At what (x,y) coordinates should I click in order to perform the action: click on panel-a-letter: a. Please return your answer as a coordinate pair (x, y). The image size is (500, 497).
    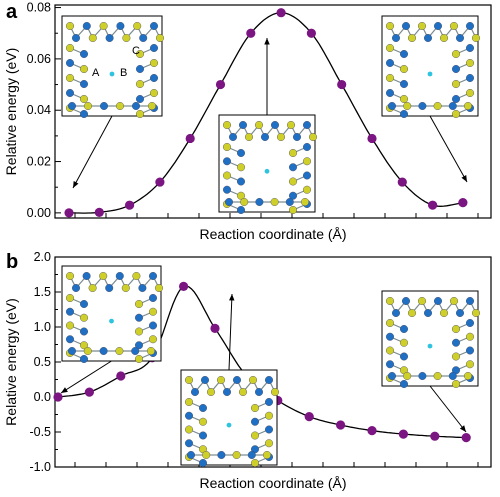
    Looking at the image, I should click on (12, 12).